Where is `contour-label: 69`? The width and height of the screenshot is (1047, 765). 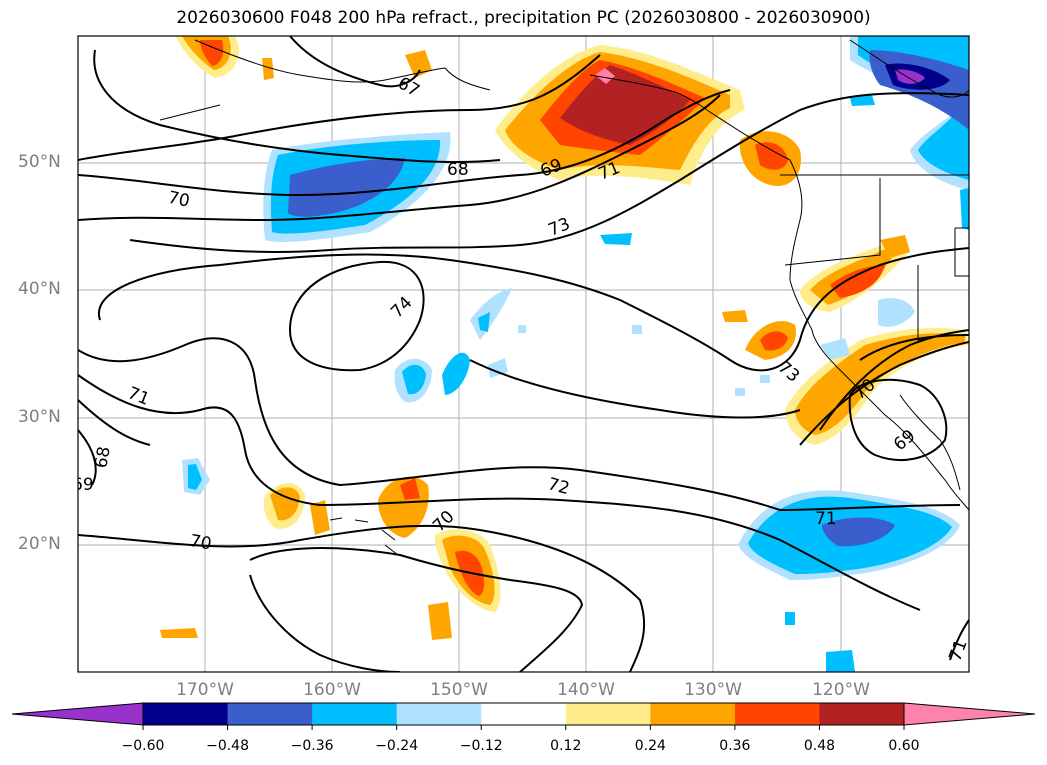 contour-label: 69 is located at coordinates (83, 485).